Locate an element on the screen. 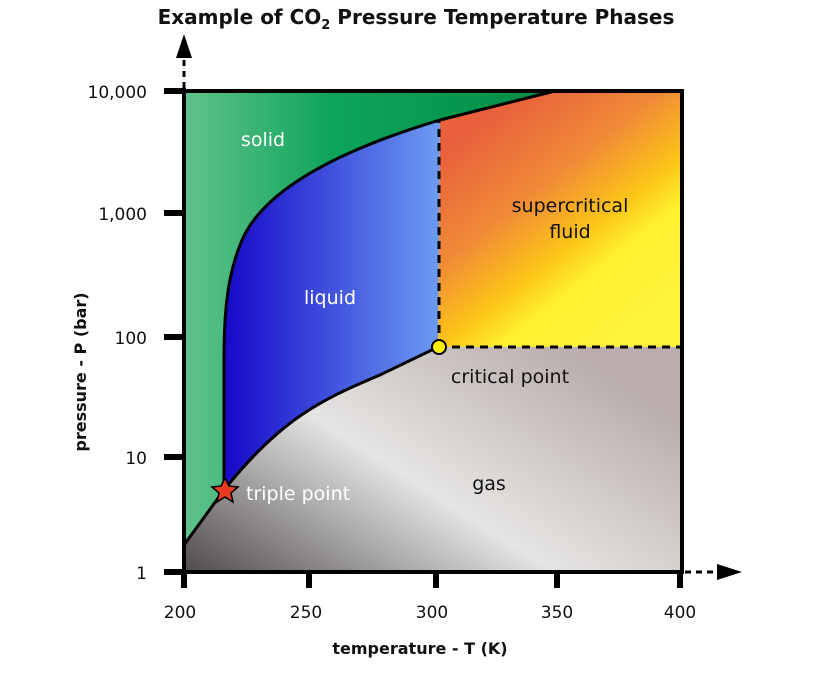 The width and height of the screenshot is (820, 682). fluid-label: fluid is located at coordinates (569, 232).